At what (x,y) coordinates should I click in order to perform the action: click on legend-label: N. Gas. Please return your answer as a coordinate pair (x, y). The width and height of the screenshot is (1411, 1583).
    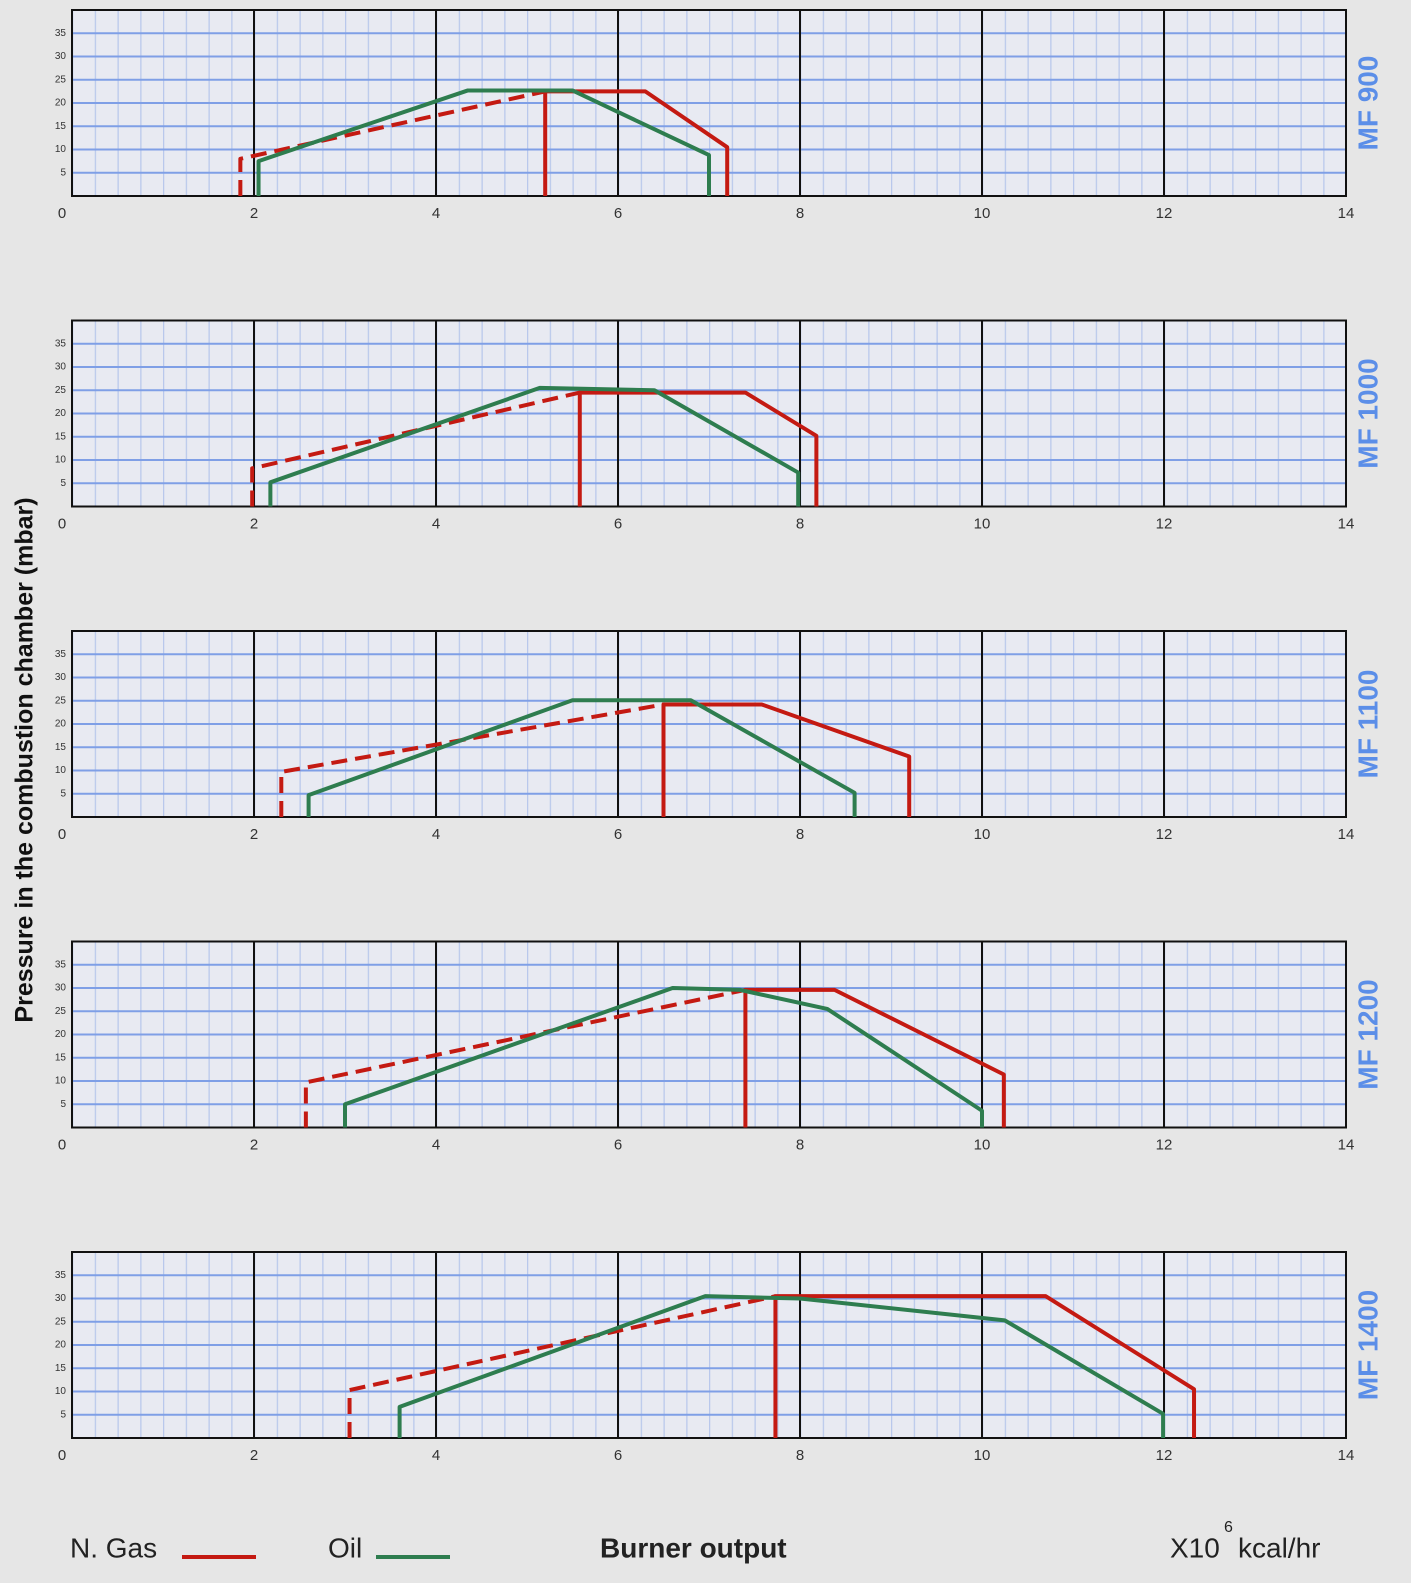
    Looking at the image, I should click on (113, 1547).